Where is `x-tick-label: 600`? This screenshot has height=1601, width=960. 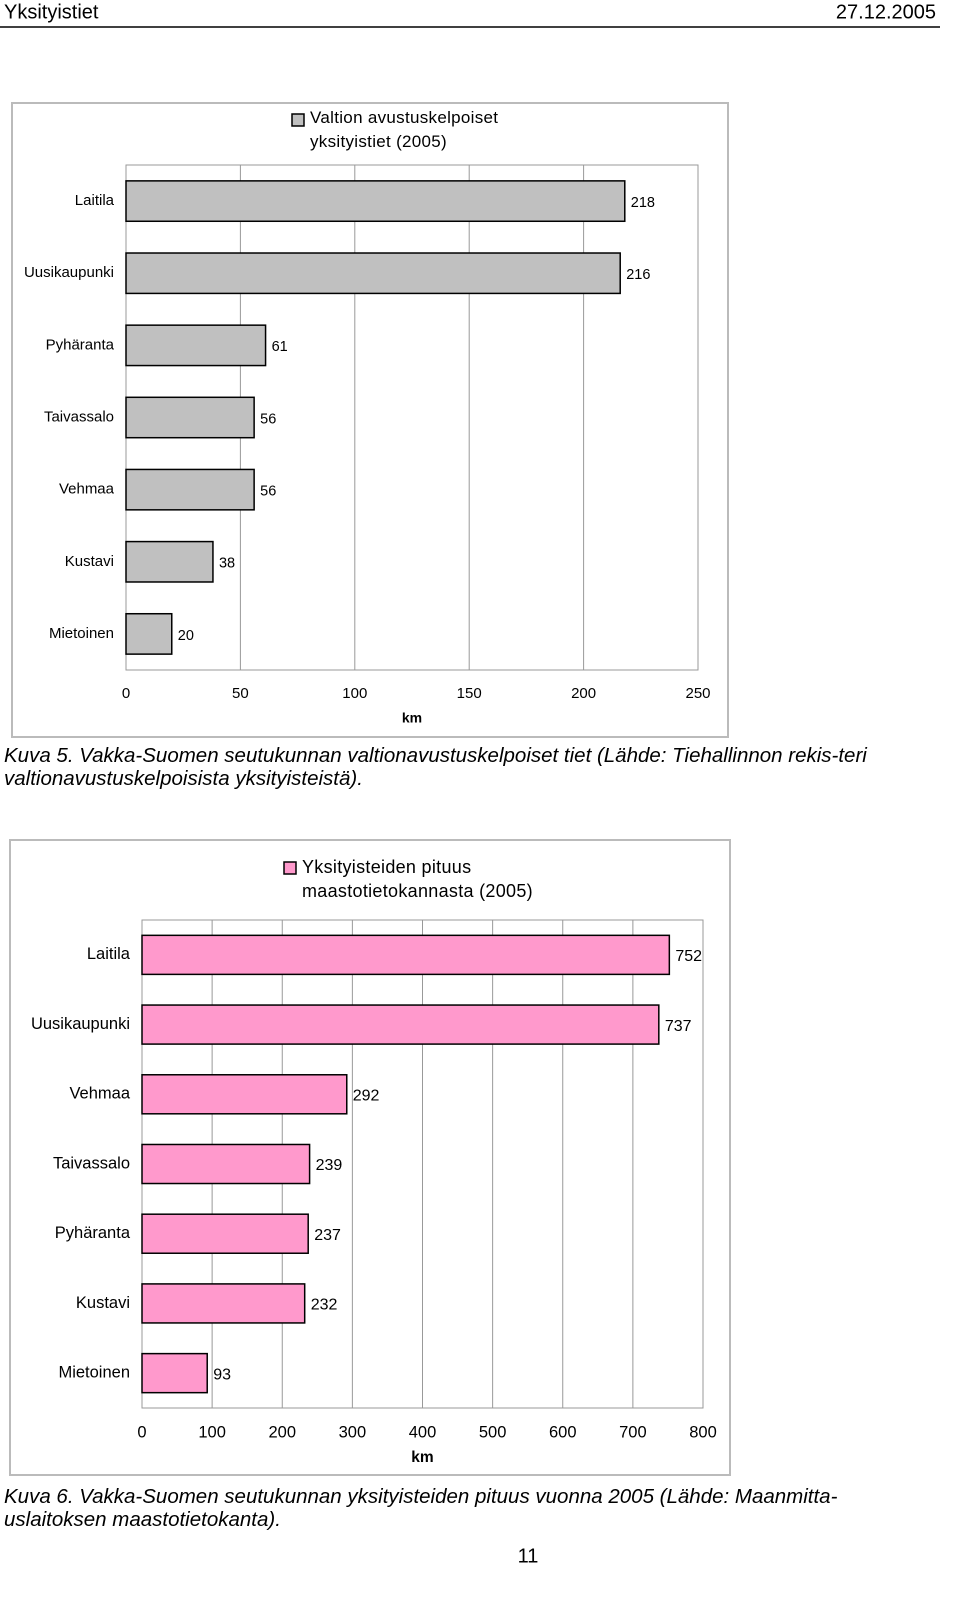 x-tick-label: 600 is located at coordinates (563, 1432).